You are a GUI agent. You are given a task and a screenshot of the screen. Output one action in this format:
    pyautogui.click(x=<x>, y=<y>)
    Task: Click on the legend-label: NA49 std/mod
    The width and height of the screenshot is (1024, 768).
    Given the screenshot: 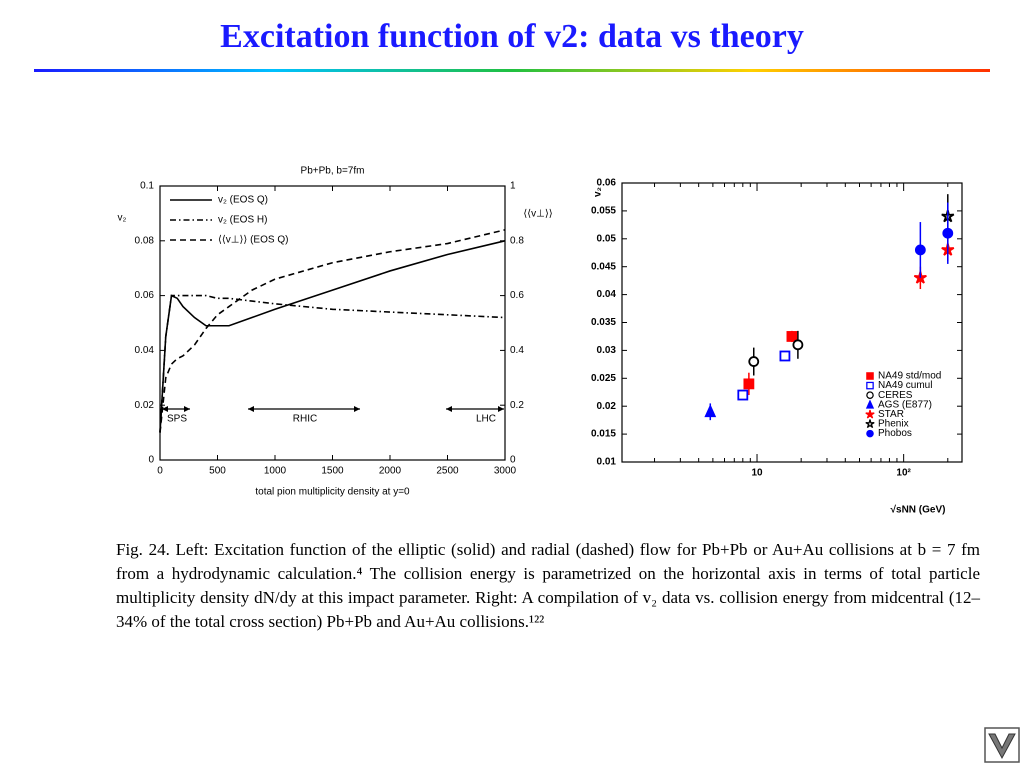 What is the action you would take?
    pyautogui.click(x=909, y=376)
    